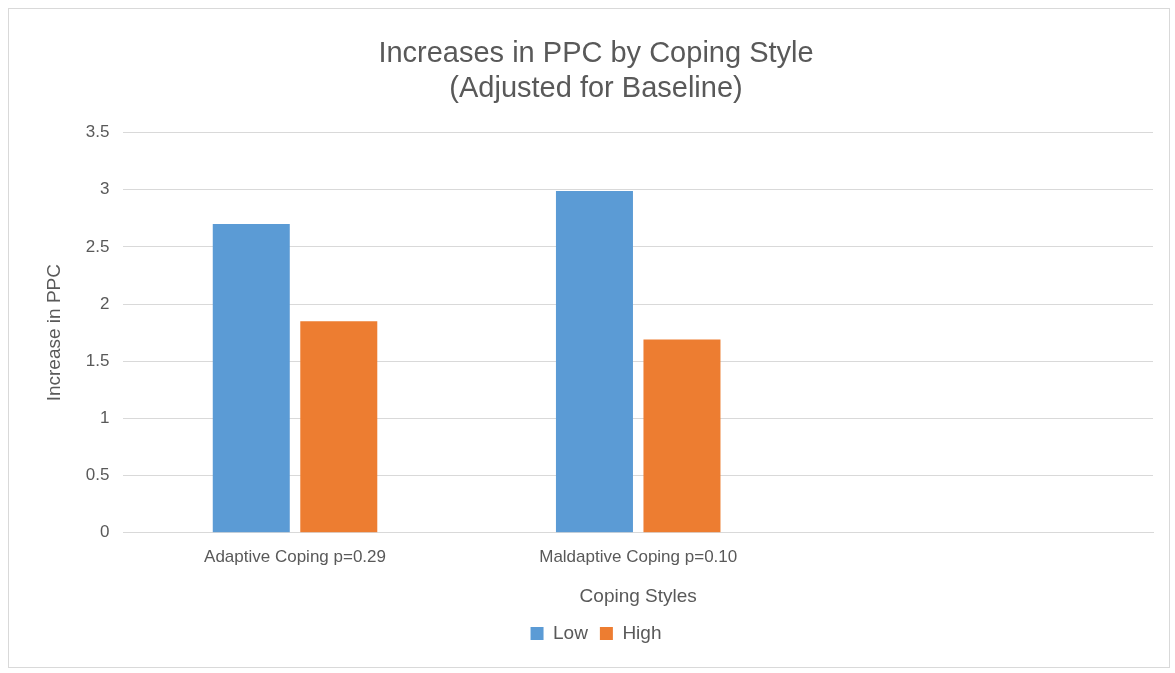 Image resolution: width=1175 pixels, height=673 pixels. What do you see at coordinates (571, 632) in the screenshot?
I see `legend-label: Low` at bounding box center [571, 632].